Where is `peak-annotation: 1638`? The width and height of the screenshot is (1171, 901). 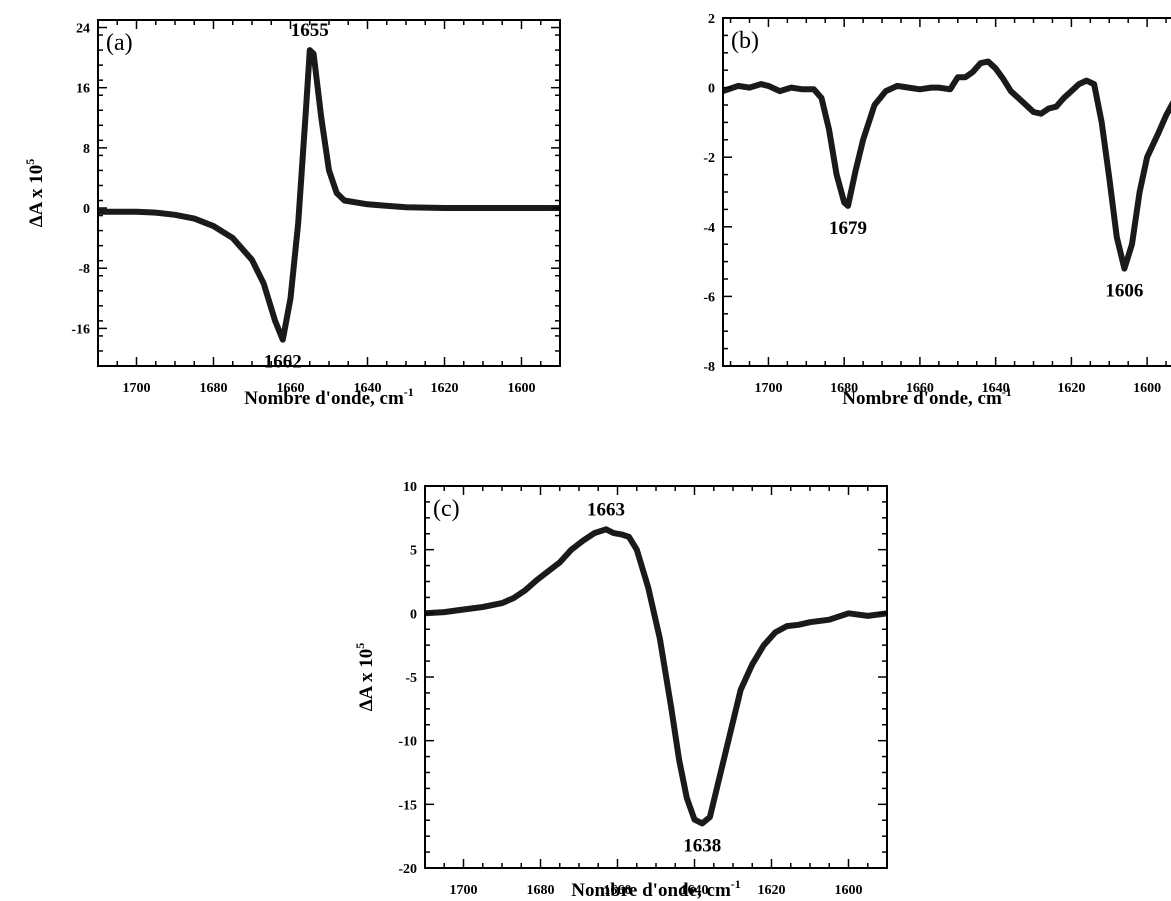
peak-annotation: 1638 is located at coordinates (702, 845).